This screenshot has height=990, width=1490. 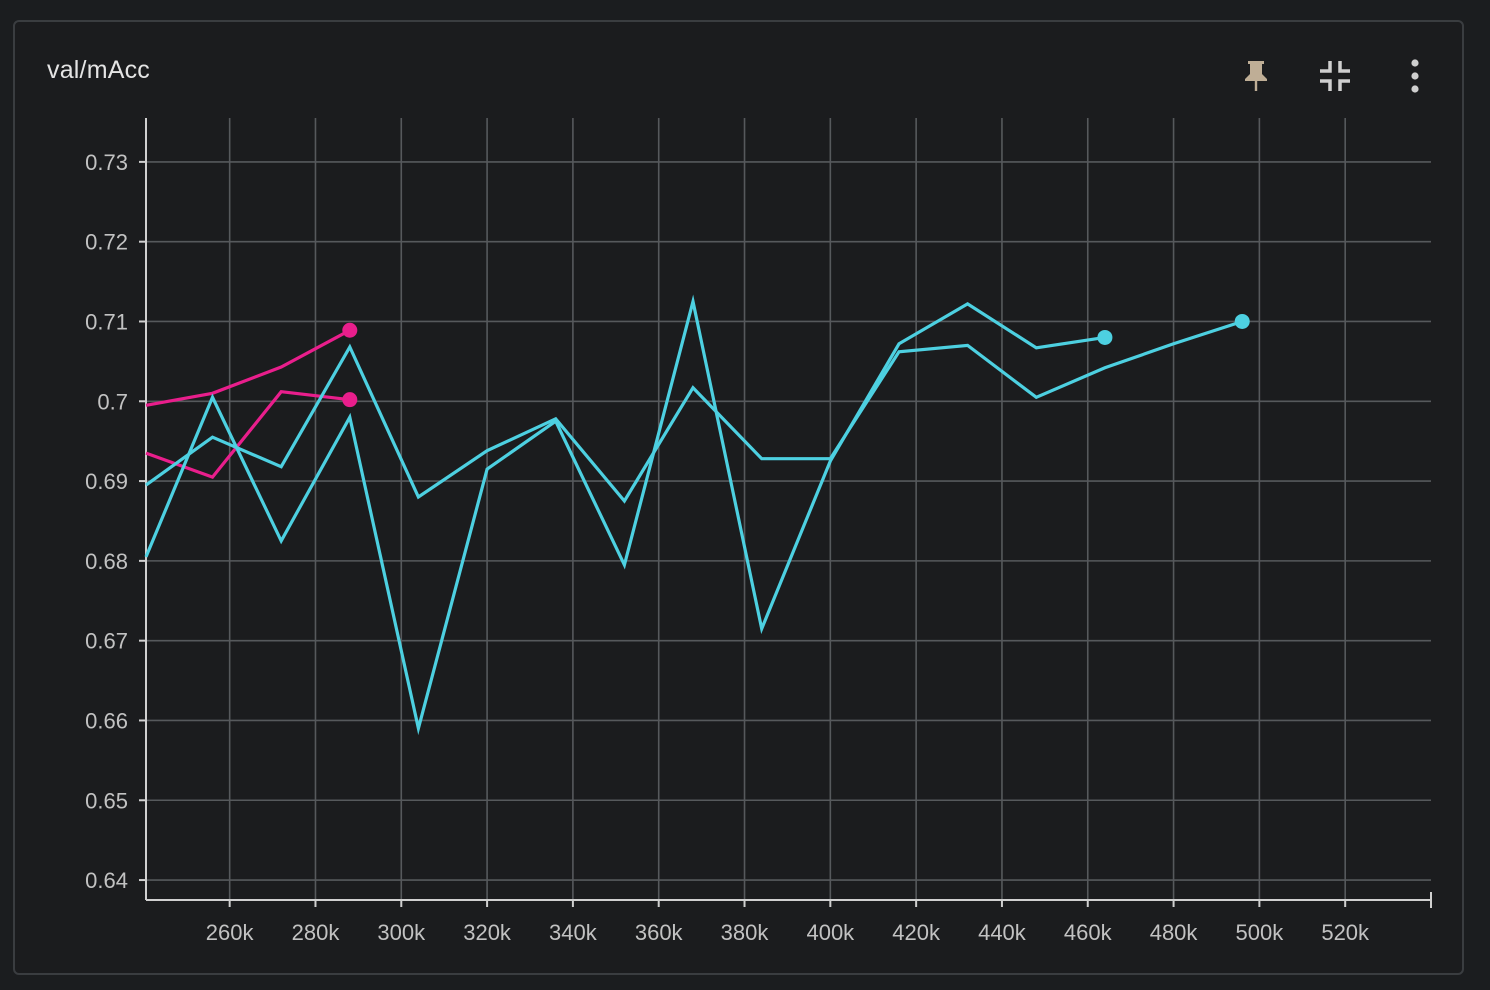 I want to click on pin-button, so click(x=1256, y=76).